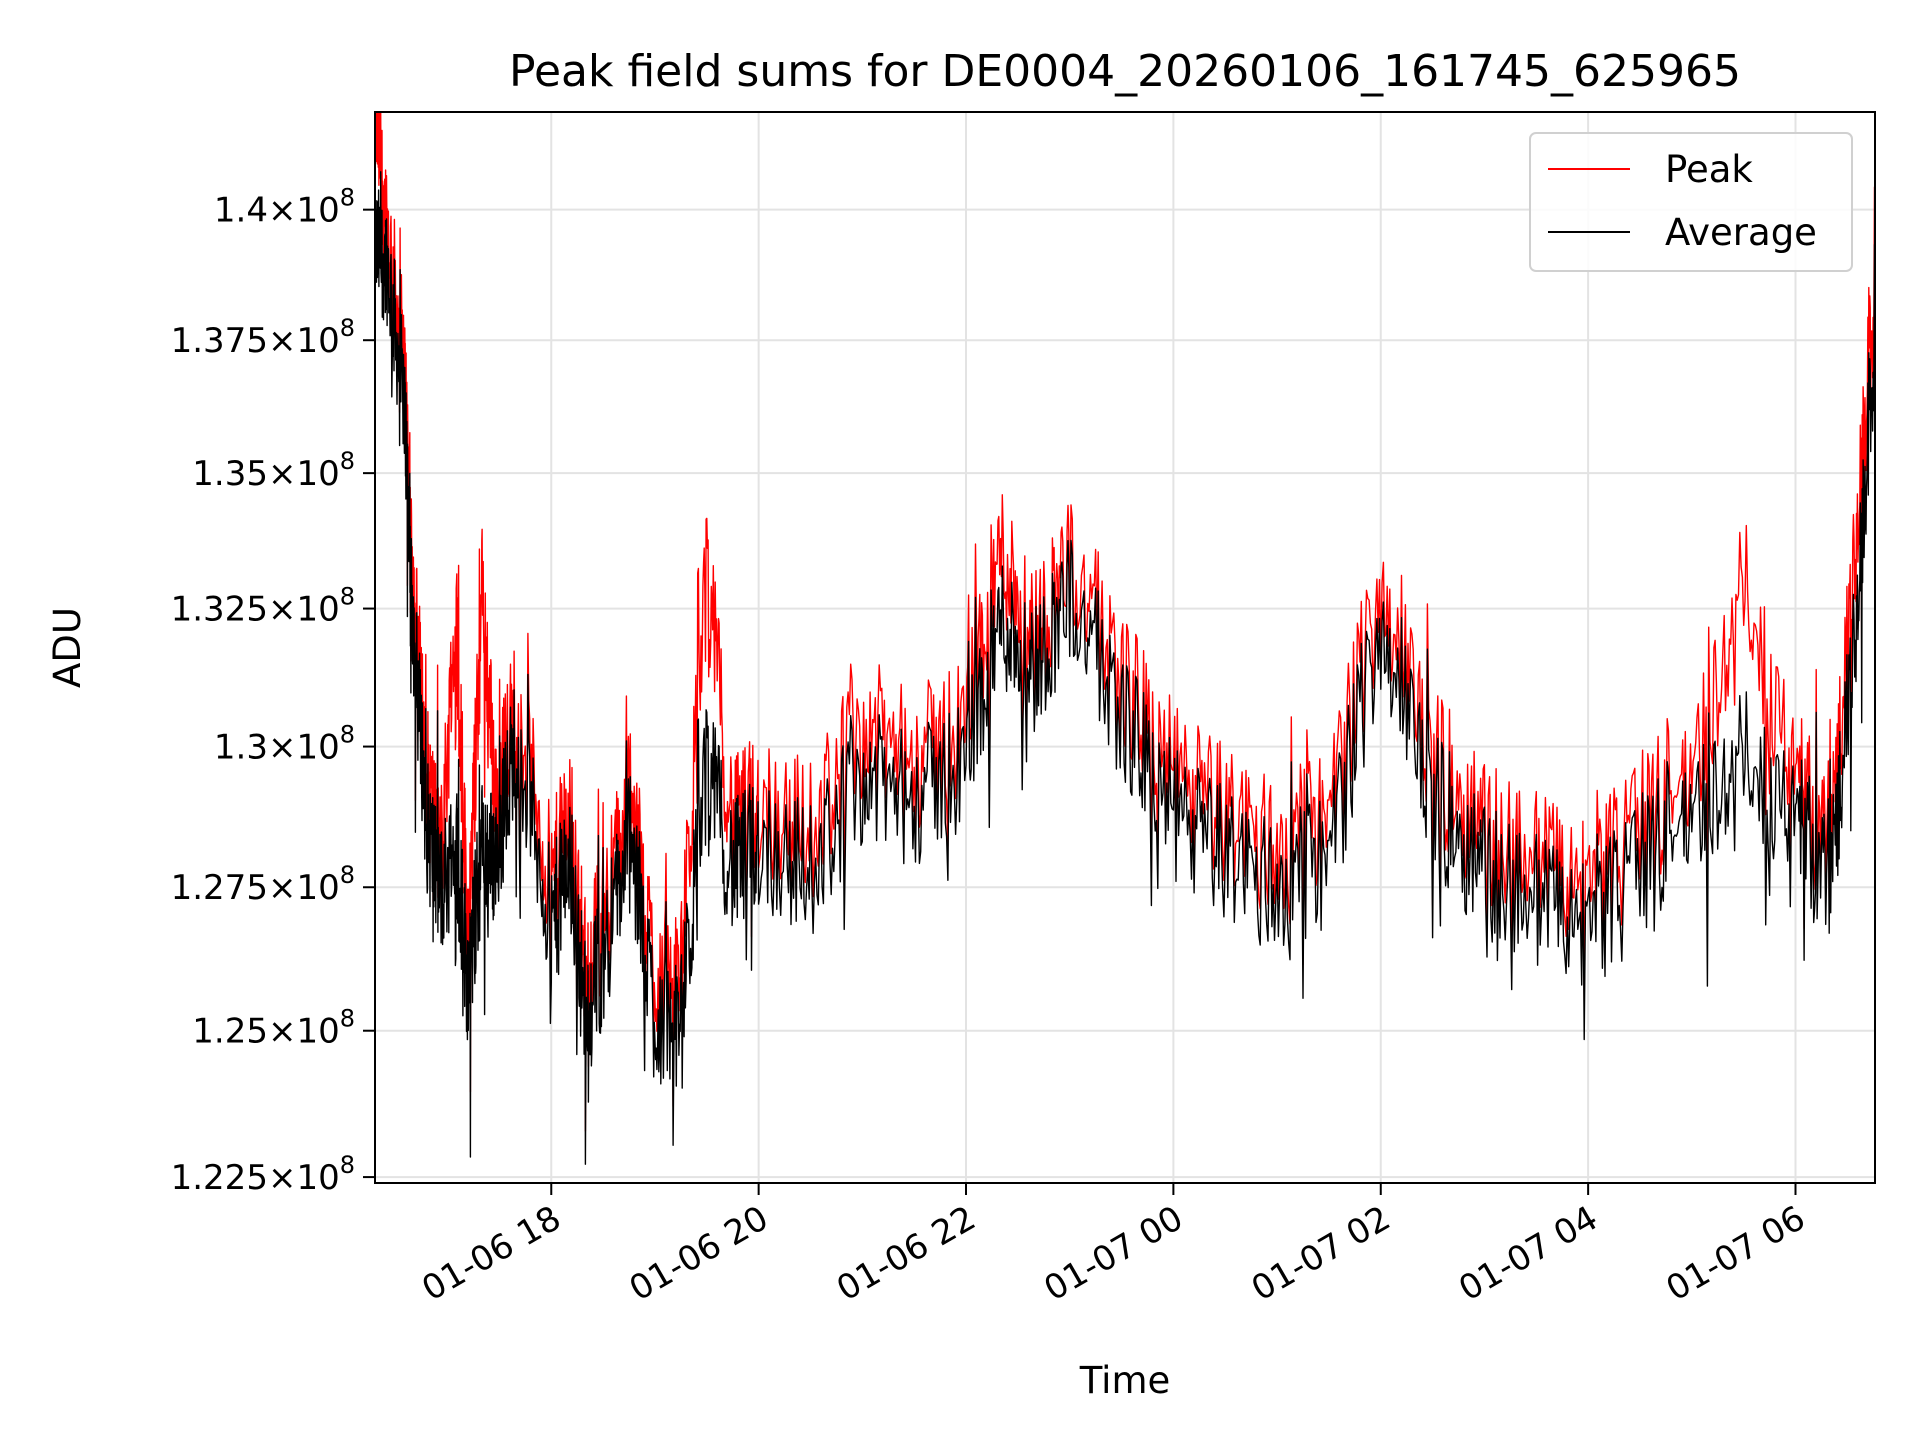 This screenshot has height=1440, width=1920. Describe the element at coordinates (699, 1253) in the screenshot. I see `x-tick-label: 01-06 20` at that location.